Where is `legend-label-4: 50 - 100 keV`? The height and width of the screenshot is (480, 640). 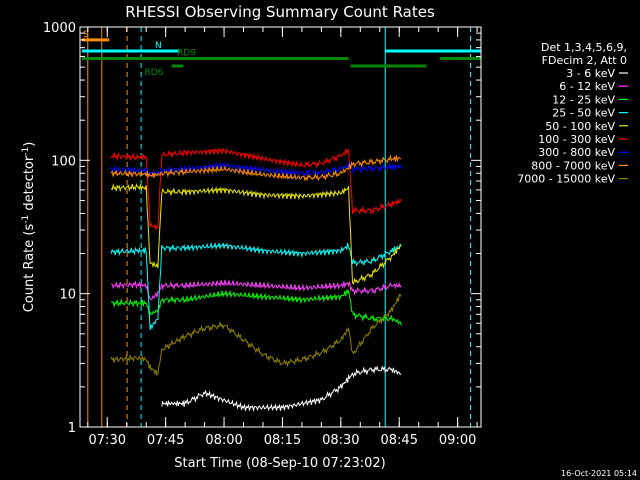 legend-label-4: 50 - 100 keV is located at coordinates (580, 126).